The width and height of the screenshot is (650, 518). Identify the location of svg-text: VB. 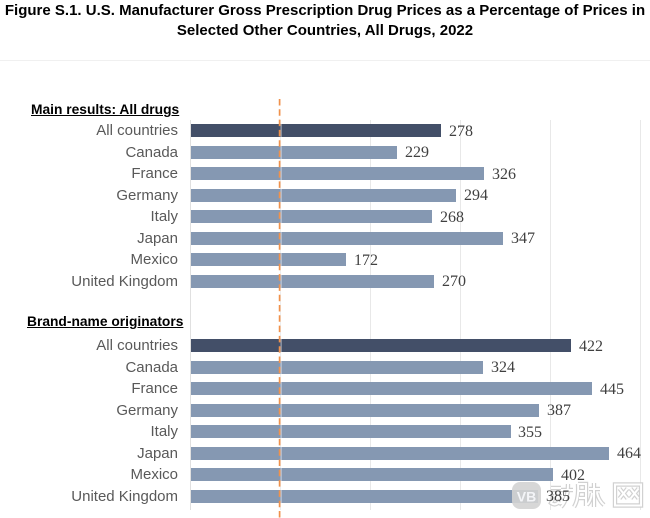
(526, 497).